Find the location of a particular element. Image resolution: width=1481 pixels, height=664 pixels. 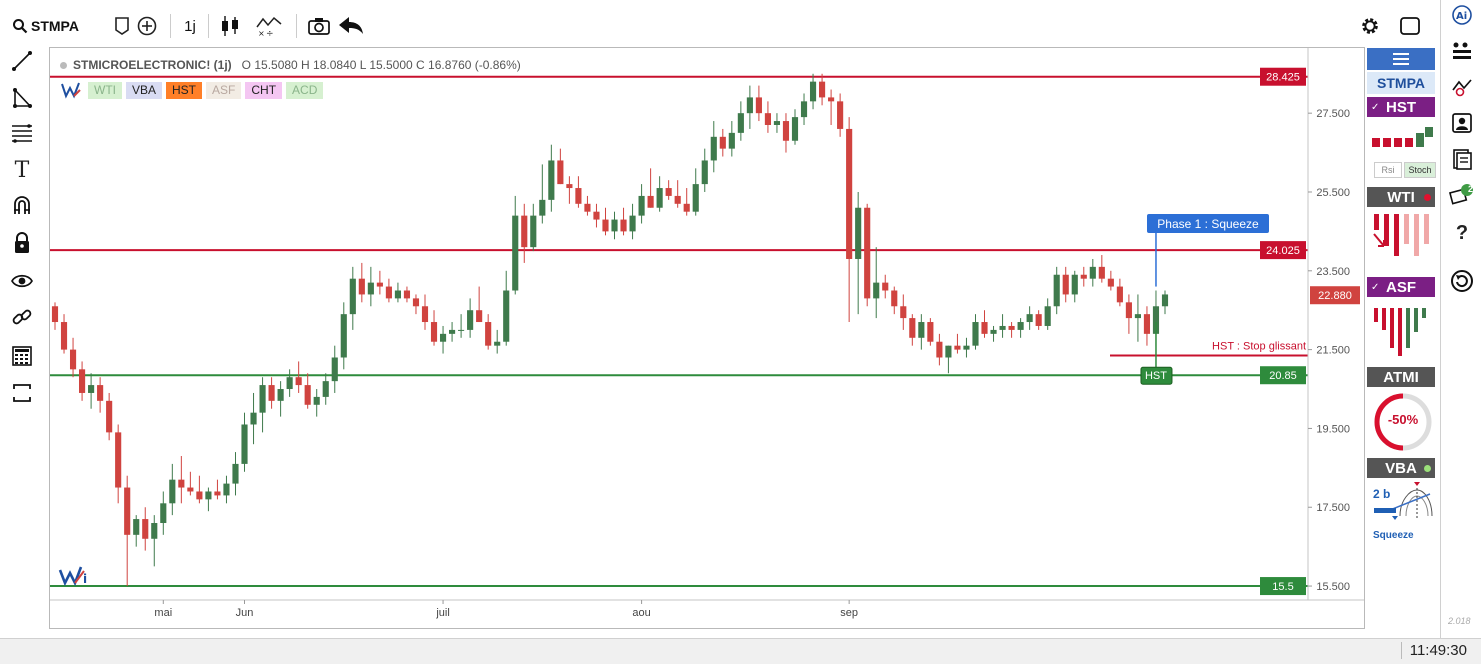

panel-menu-button is located at coordinates (1401, 59).